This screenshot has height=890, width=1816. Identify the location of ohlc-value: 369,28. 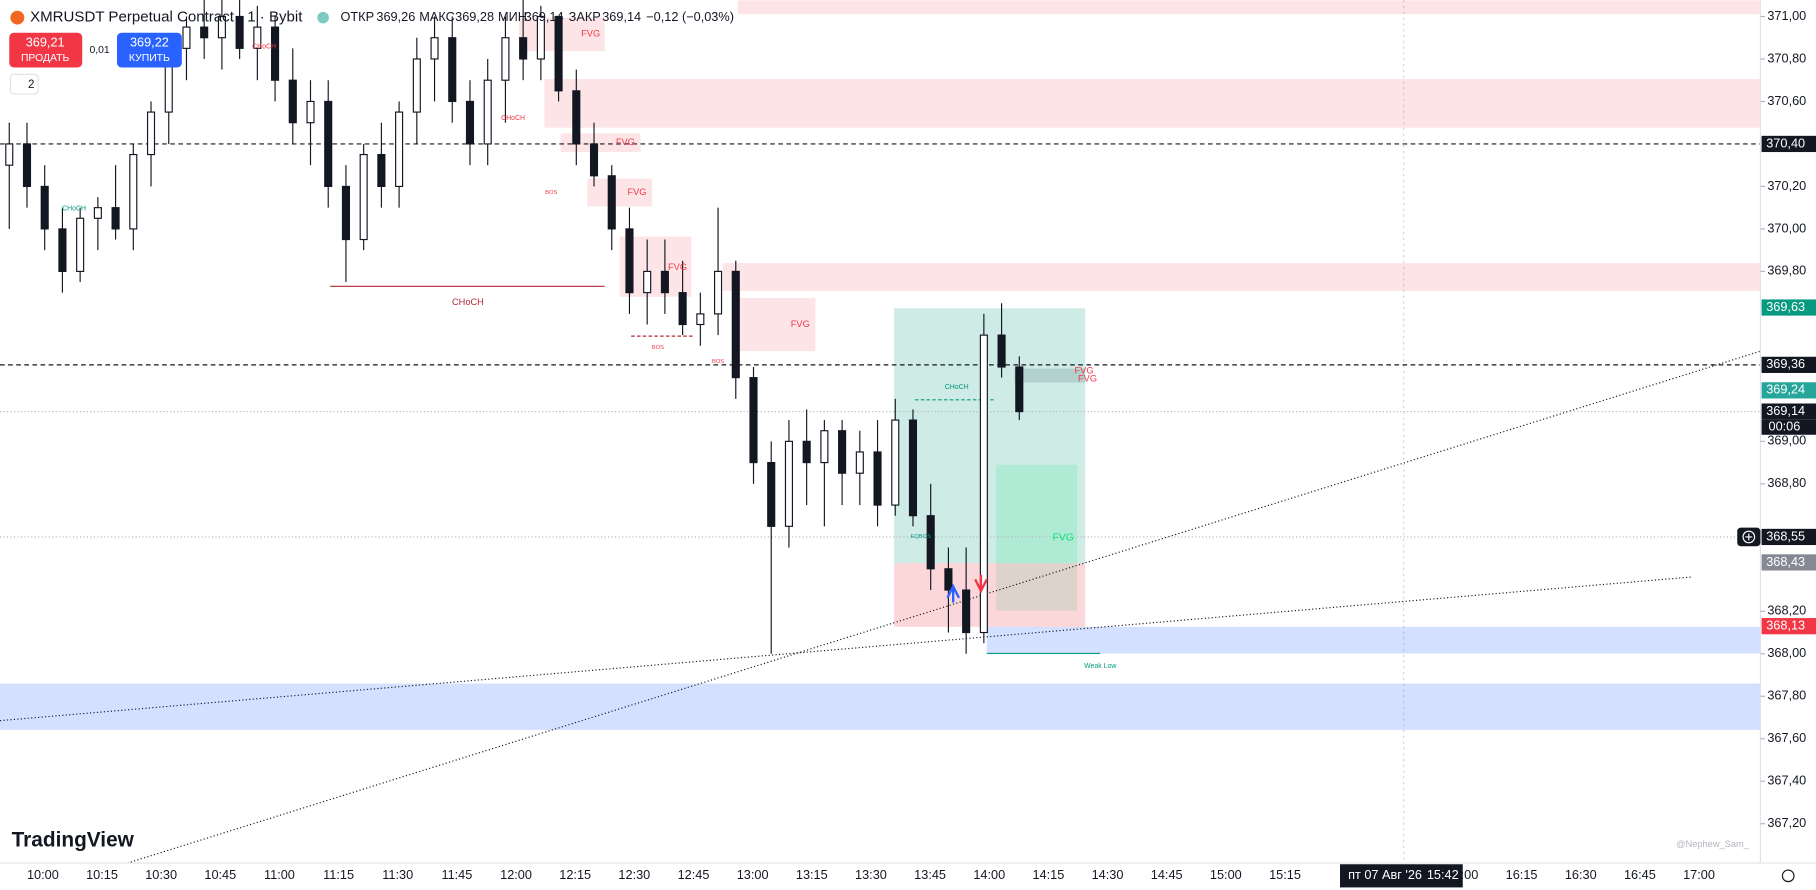
(474, 16).